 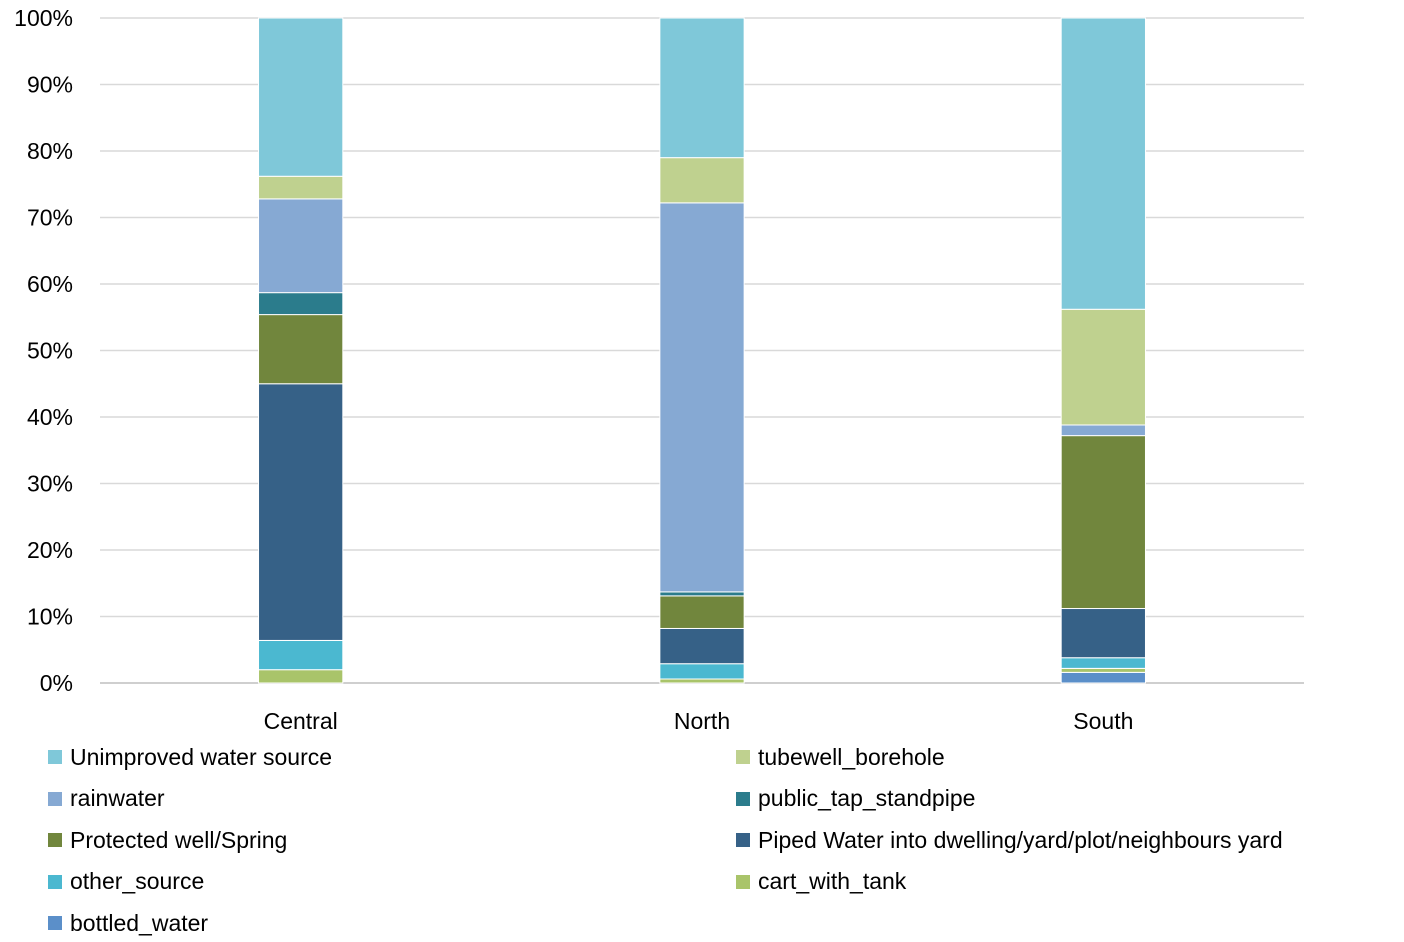 What do you see at coordinates (50, 218) in the screenshot?
I see `y-tick-label: 70%` at bounding box center [50, 218].